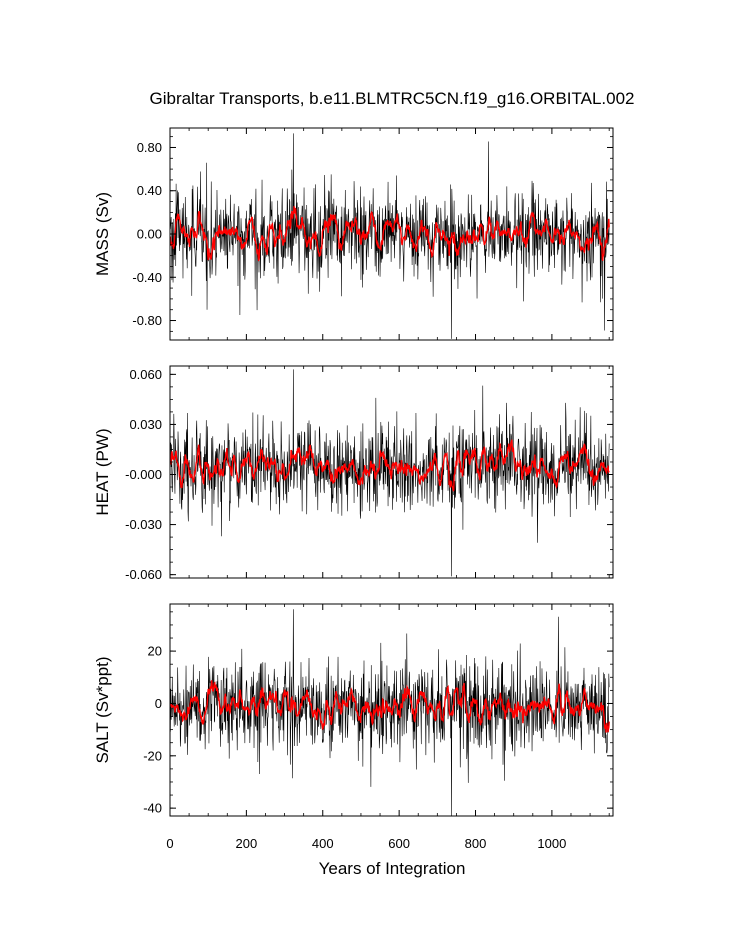 This screenshot has height=945, width=733. I want to click on y-axis-label-2: SALT (Sv*ppt), so click(102, 709).